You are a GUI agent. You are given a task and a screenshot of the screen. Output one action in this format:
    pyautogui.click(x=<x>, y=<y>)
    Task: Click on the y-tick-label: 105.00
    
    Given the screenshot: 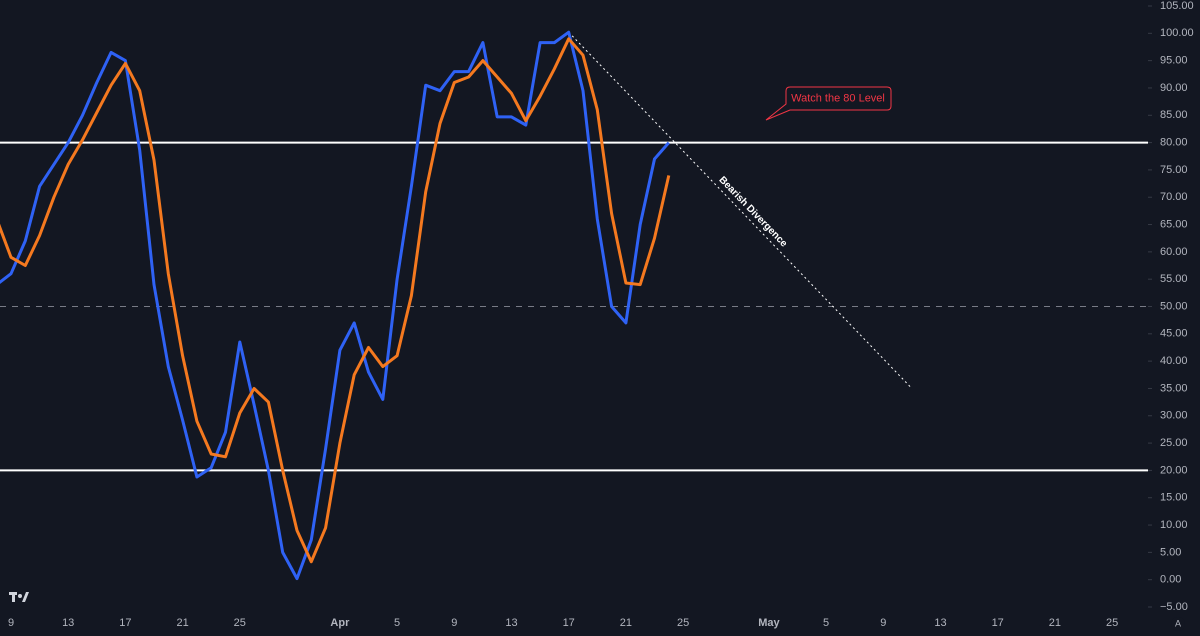 What is the action you would take?
    pyautogui.click(x=1177, y=6)
    